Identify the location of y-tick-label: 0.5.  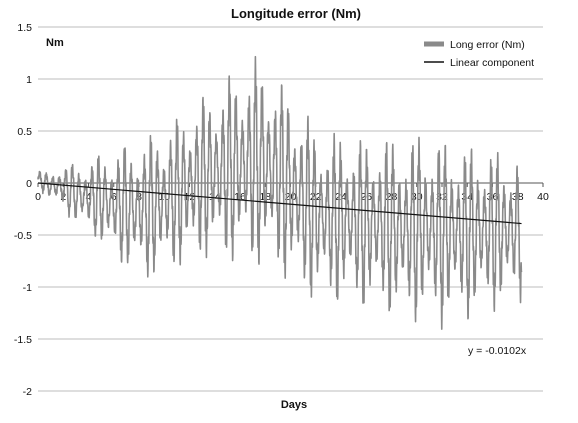
(24, 132).